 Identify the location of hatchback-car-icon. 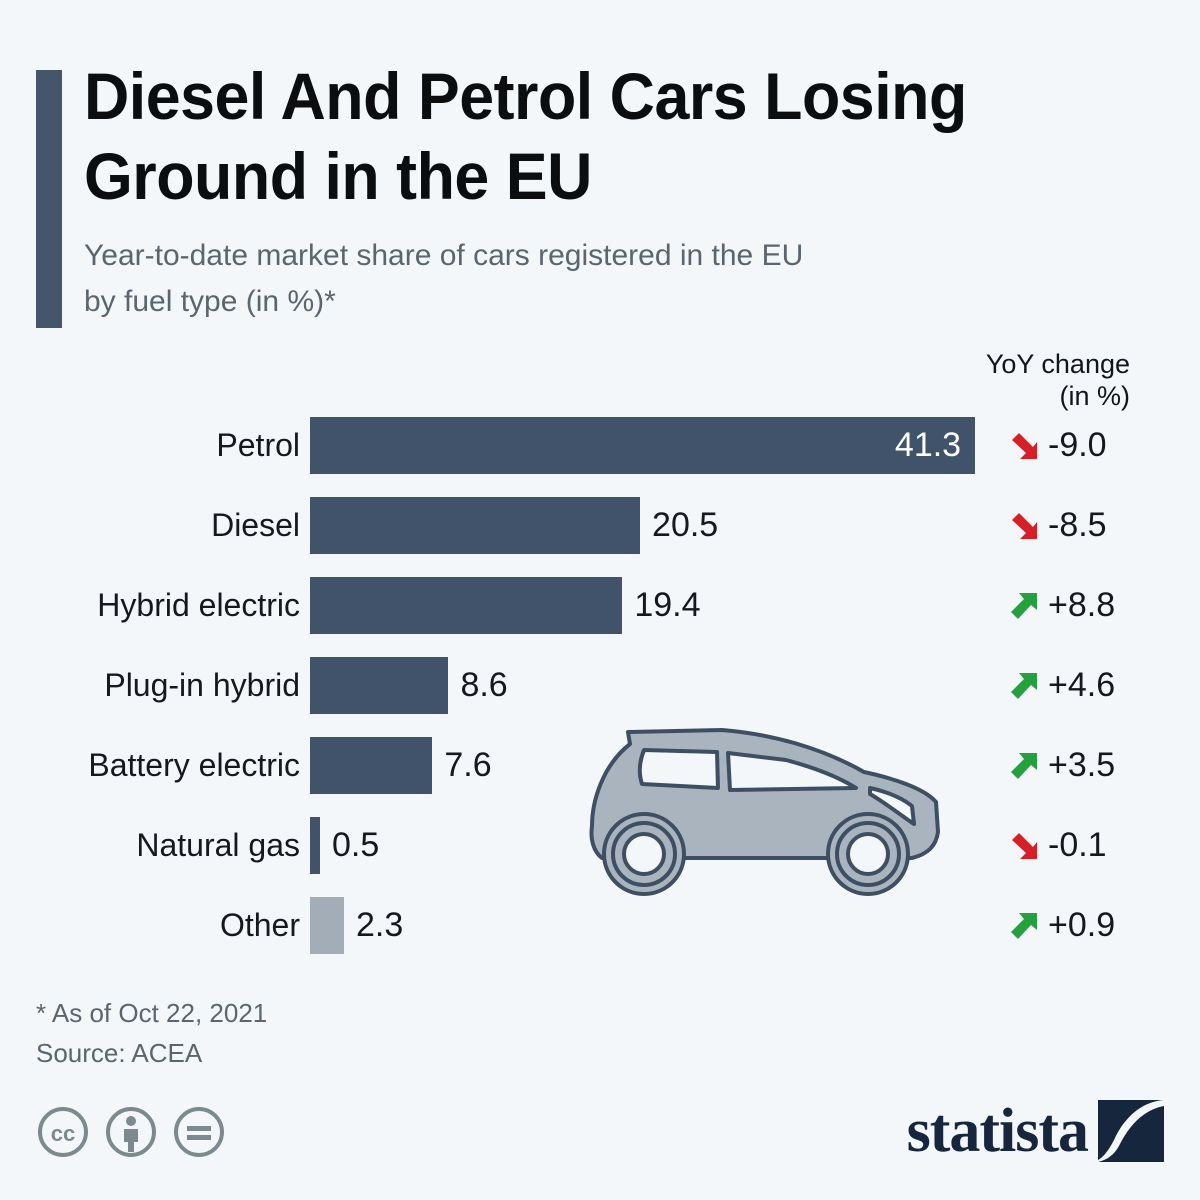
(764, 812).